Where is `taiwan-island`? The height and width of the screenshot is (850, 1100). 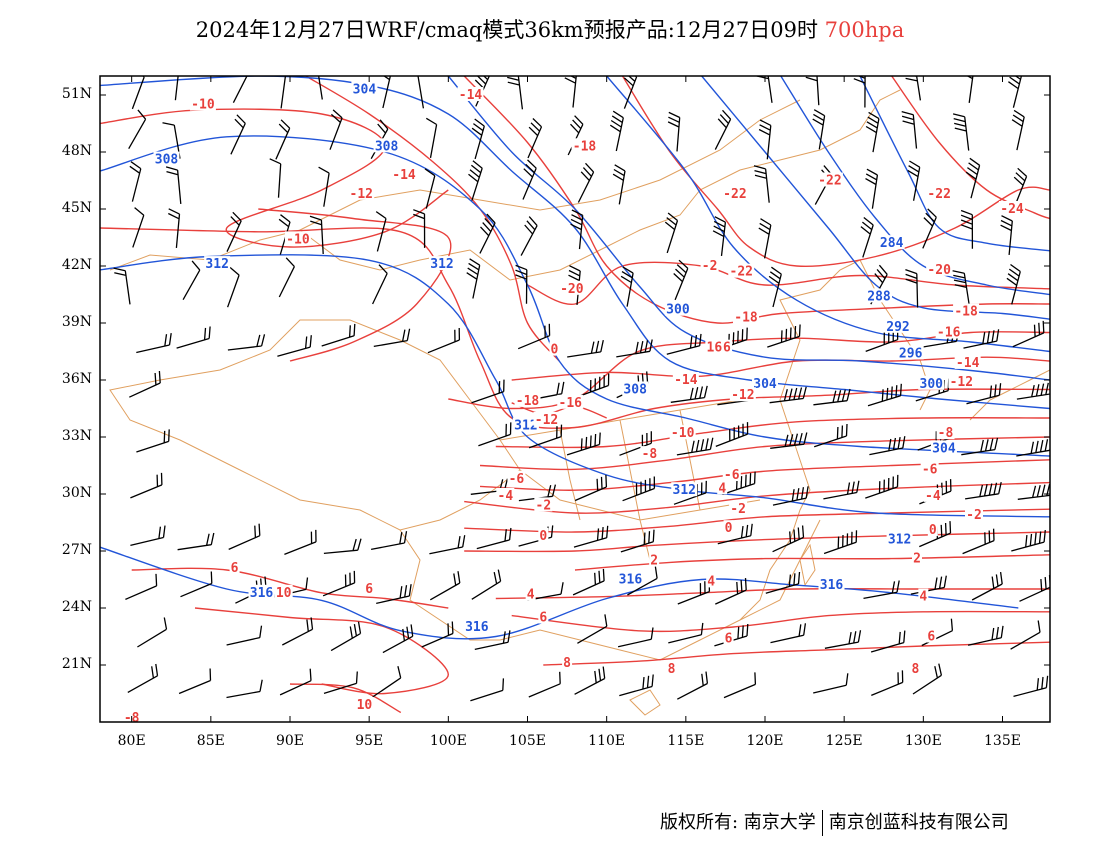 taiwan-island is located at coordinates (807, 565).